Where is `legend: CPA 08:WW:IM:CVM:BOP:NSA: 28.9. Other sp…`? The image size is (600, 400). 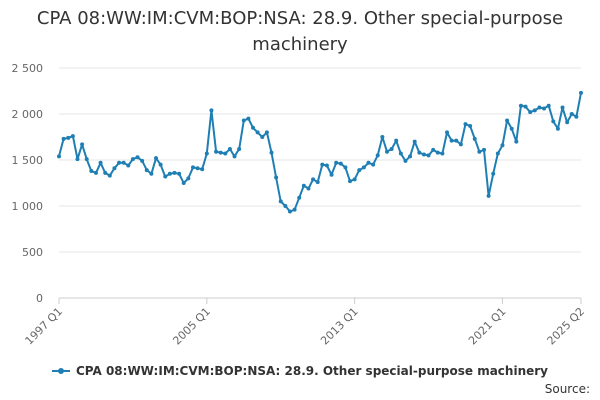 legend: CPA 08:WW:IM:CVM:BOP:NSA: 28.9. Other sp… is located at coordinates (300, 371).